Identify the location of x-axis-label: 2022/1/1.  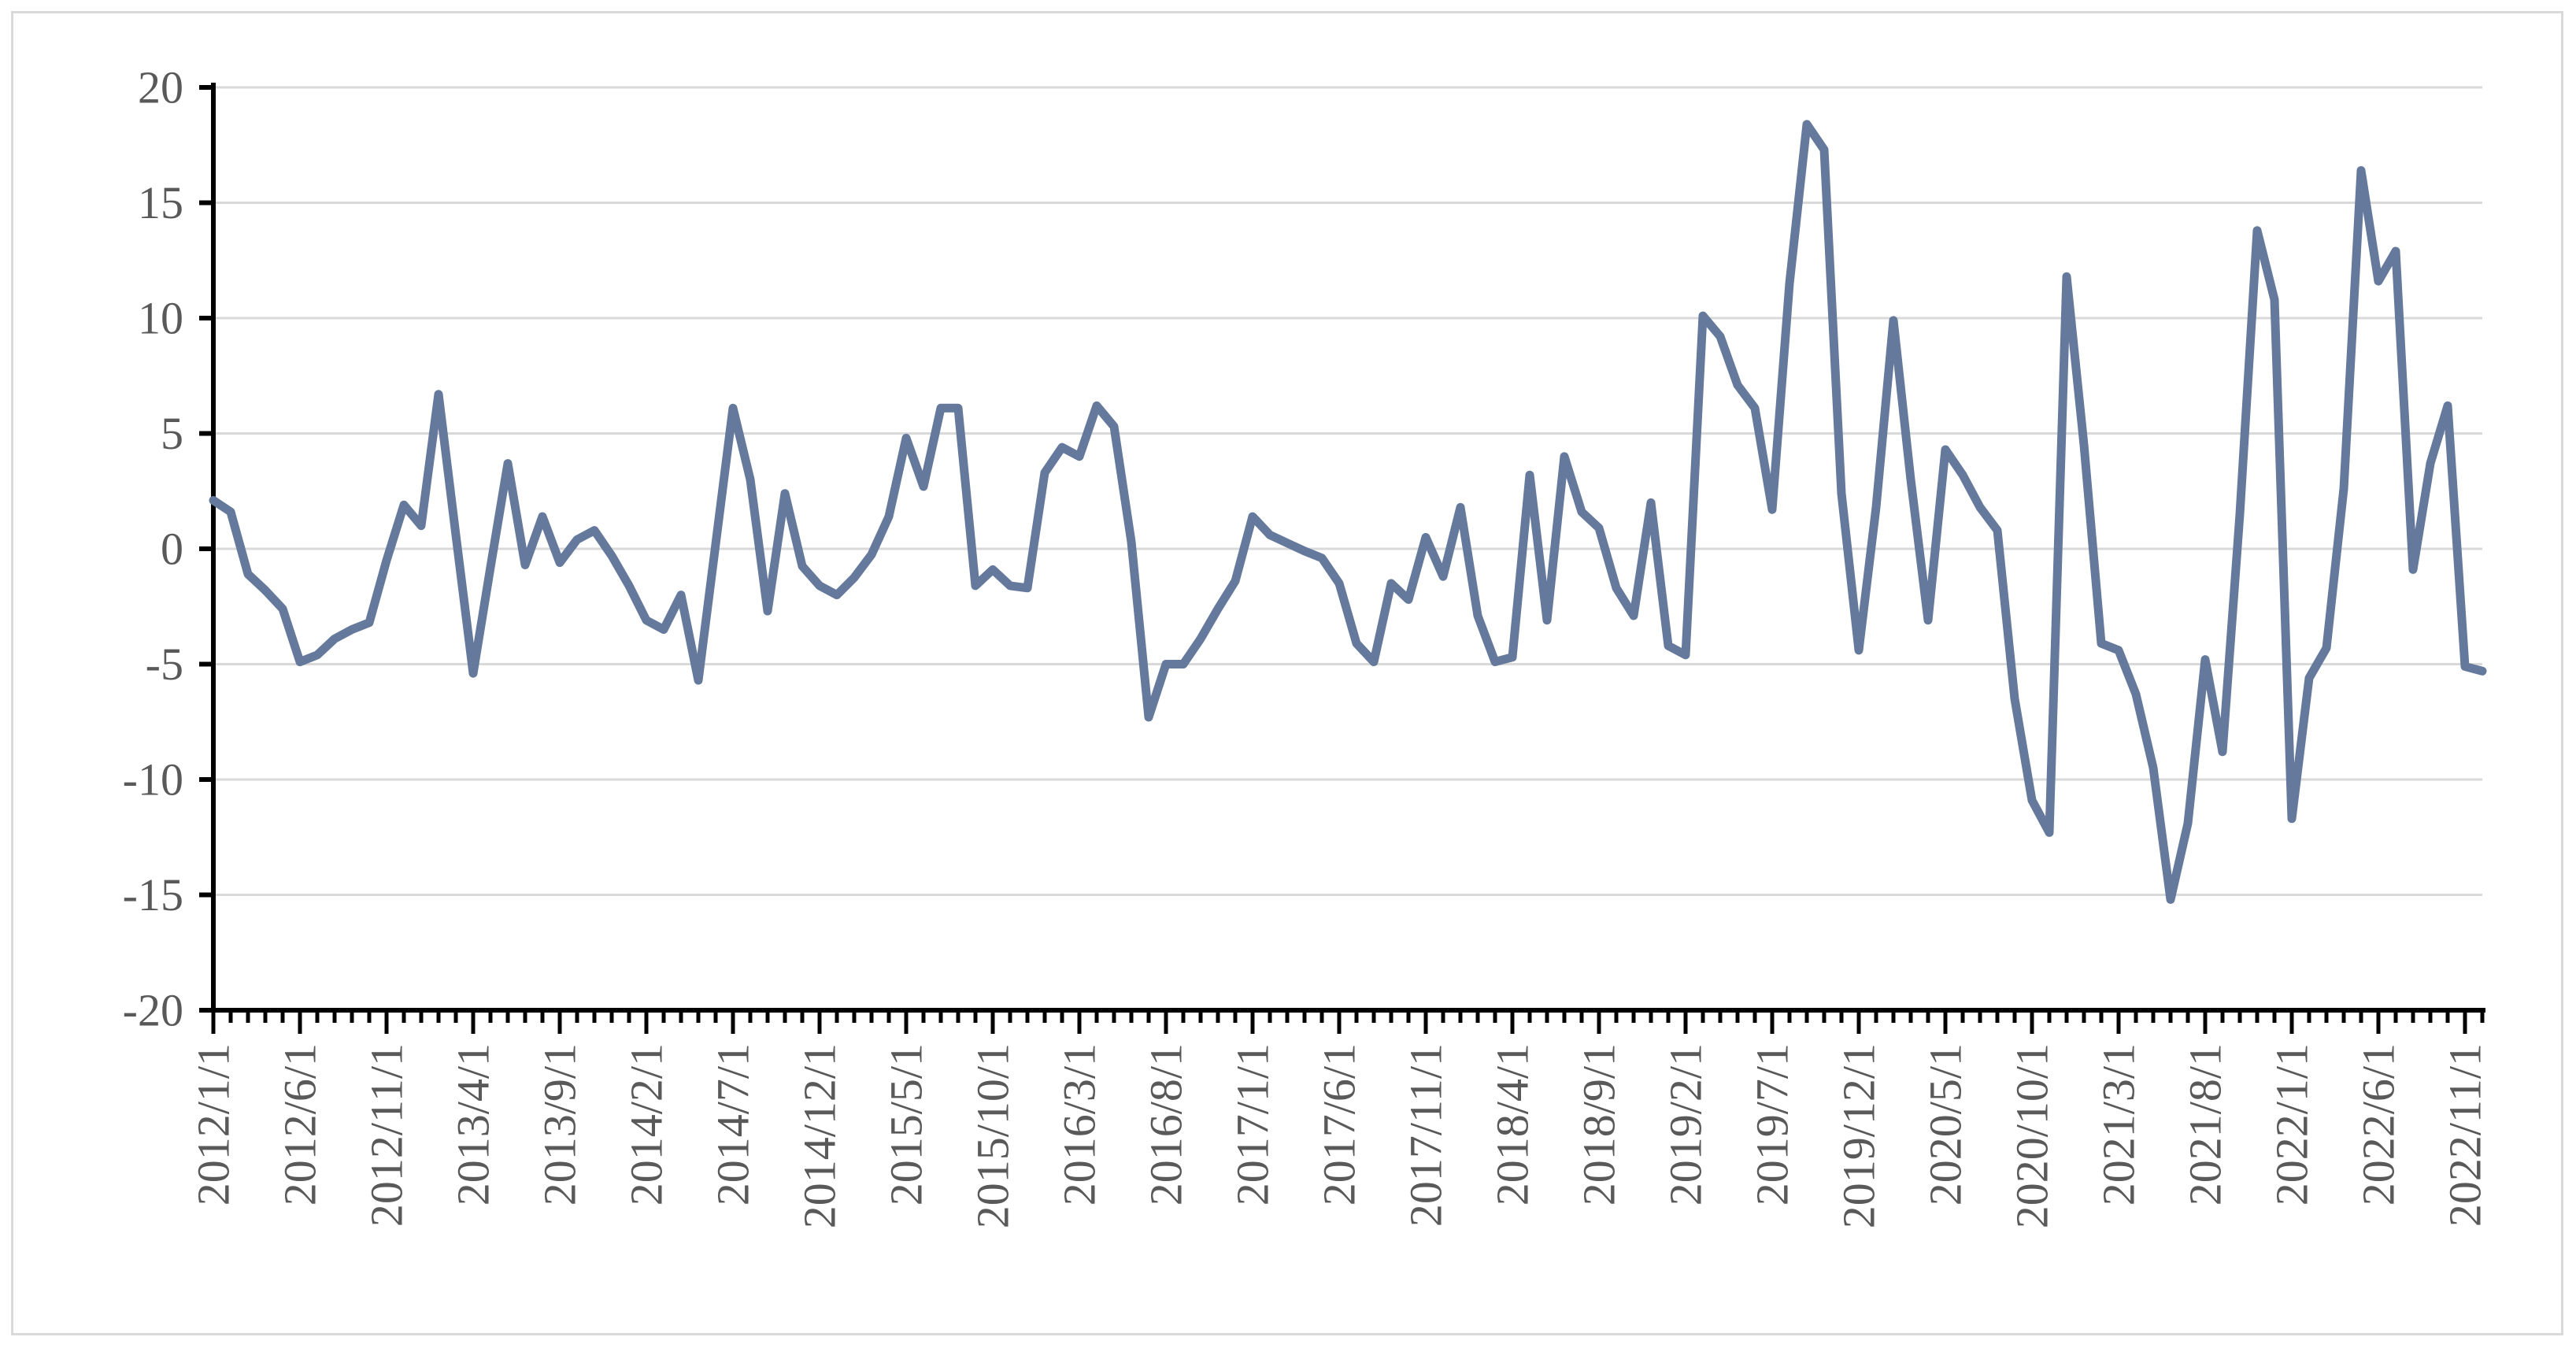
(2292, 1124).